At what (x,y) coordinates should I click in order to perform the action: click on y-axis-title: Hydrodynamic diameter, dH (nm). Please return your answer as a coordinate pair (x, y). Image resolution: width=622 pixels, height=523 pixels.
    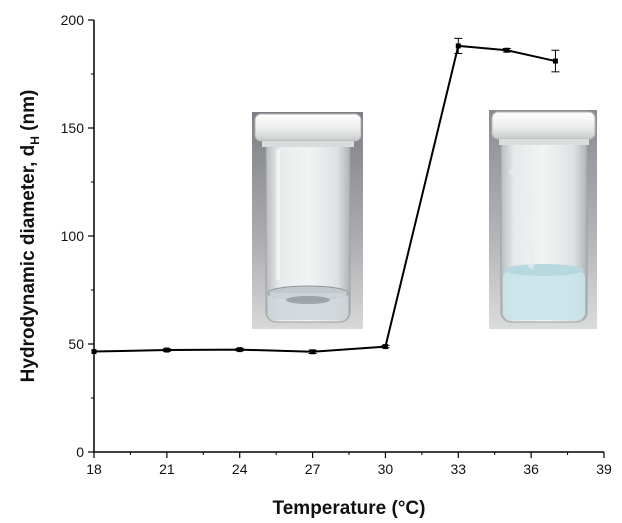
    Looking at the image, I should click on (30, 236).